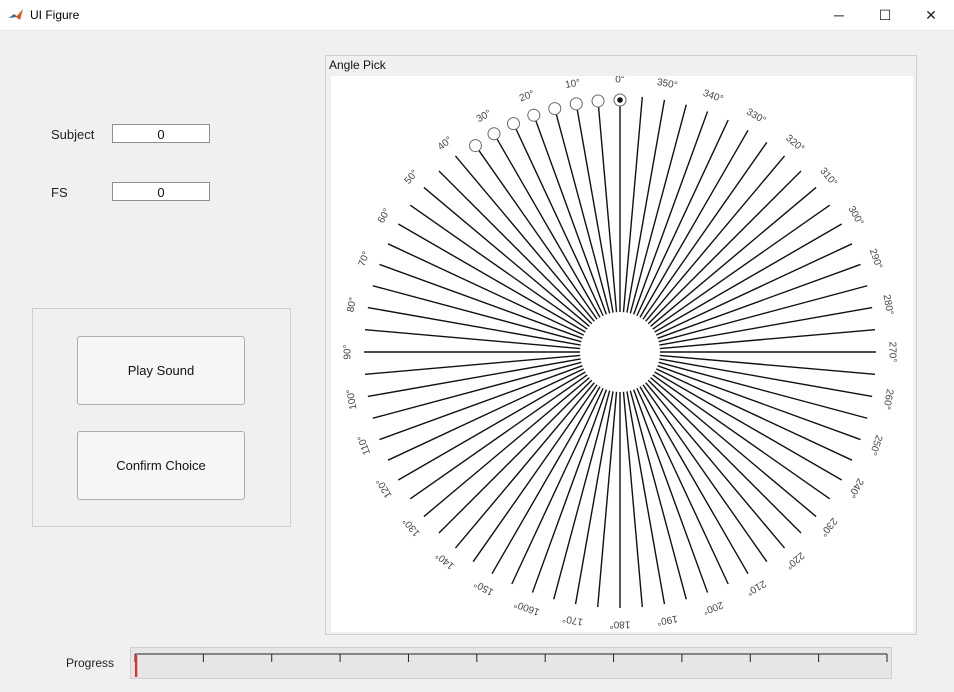  Describe the element at coordinates (527, 607) in the screenshot. I see `angle-label: 1600°` at that location.